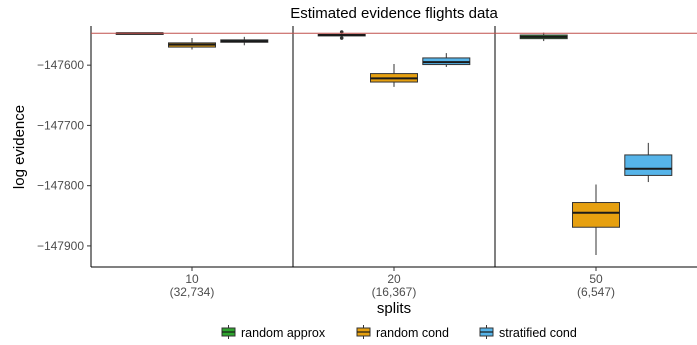 This screenshot has height=345, width=697. I want to click on x-tick-sublabel: (16,367), so click(394, 292).